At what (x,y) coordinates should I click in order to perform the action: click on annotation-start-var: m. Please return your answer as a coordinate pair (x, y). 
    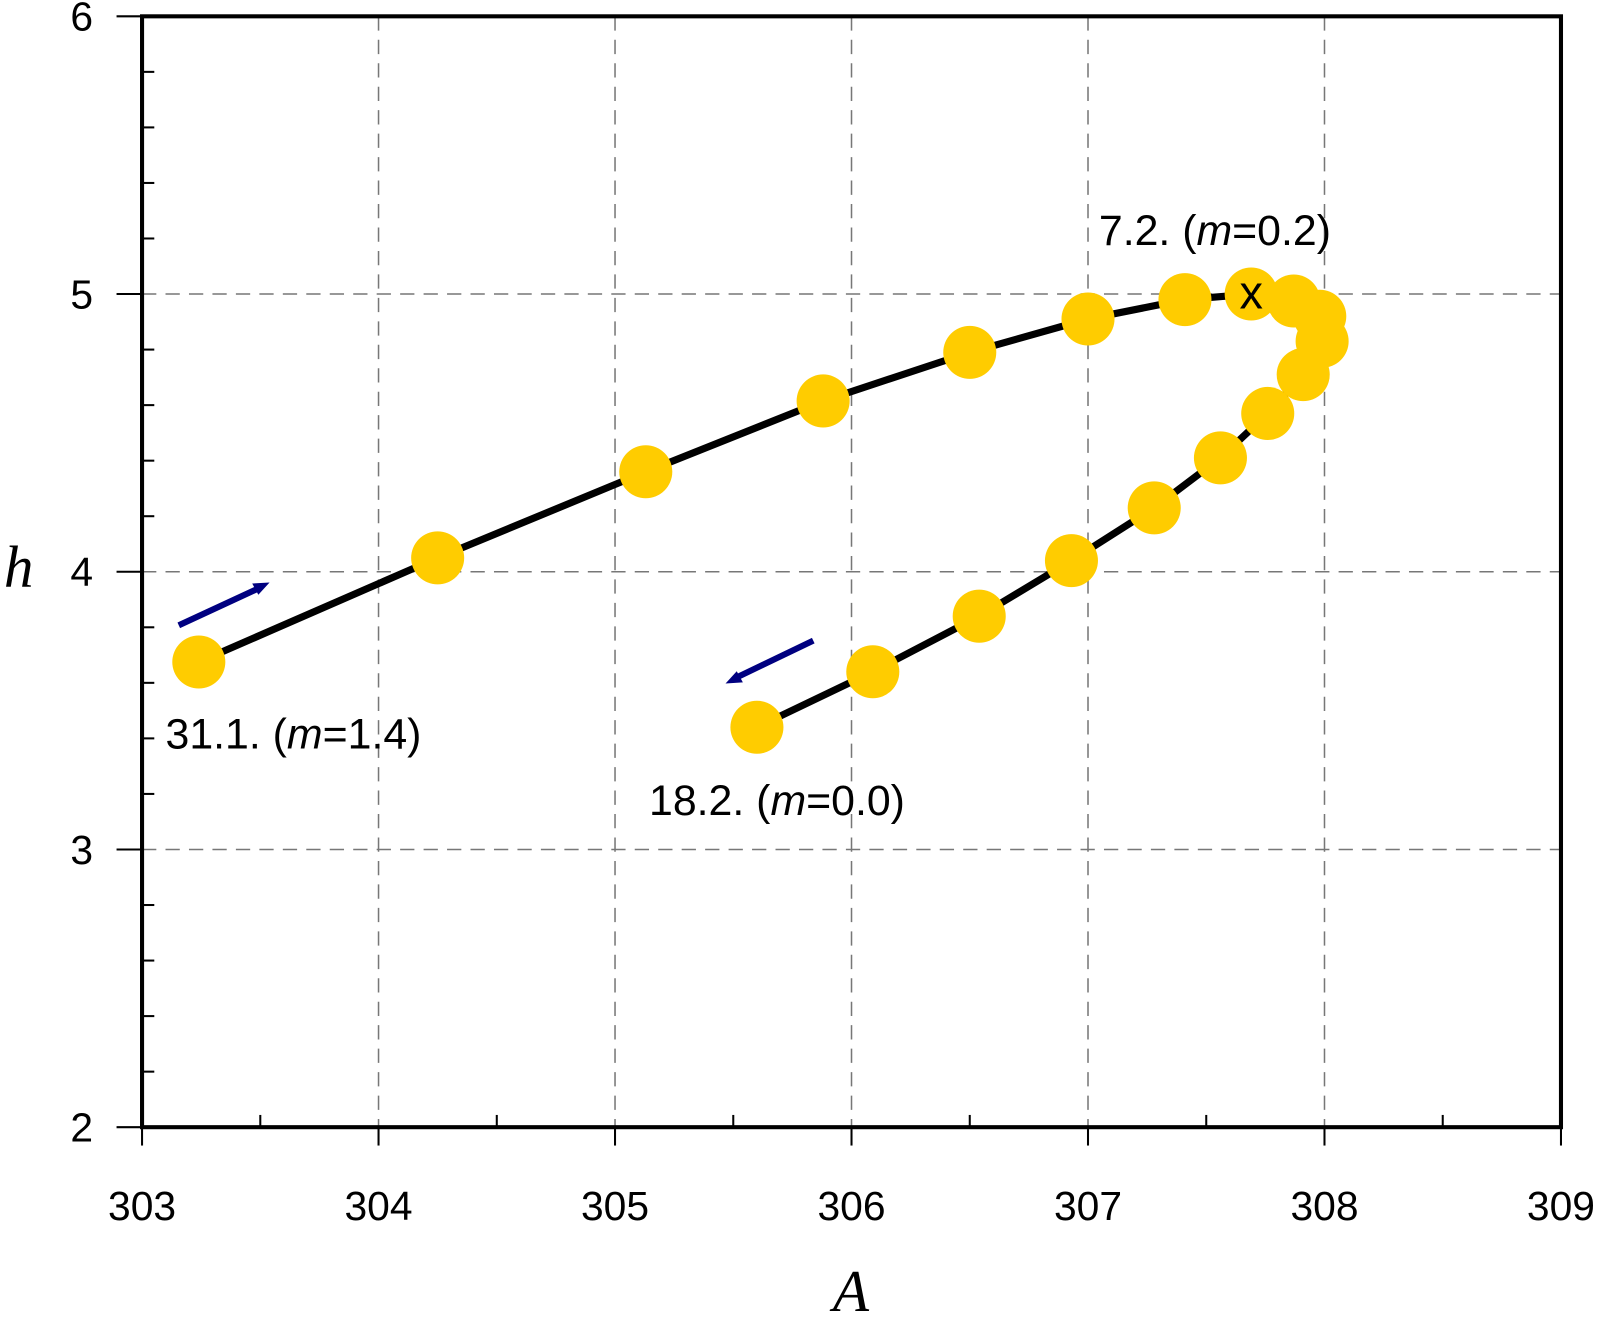
    Looking at the image, I should click on (305, 735).